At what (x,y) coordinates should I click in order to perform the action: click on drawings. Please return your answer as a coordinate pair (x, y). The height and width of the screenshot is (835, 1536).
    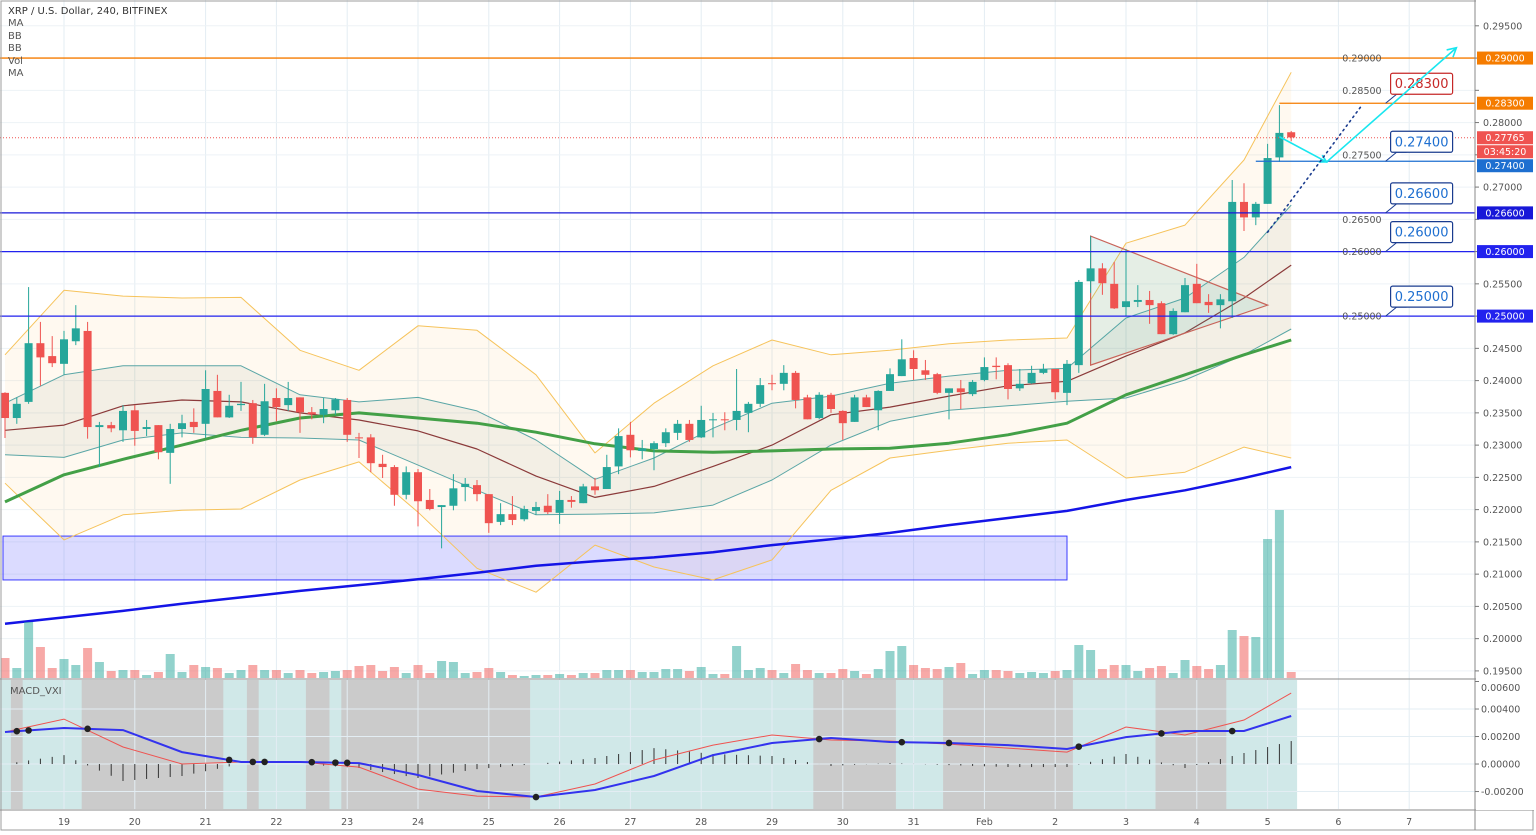
    Looking at the image, I should click on (1362, 140).